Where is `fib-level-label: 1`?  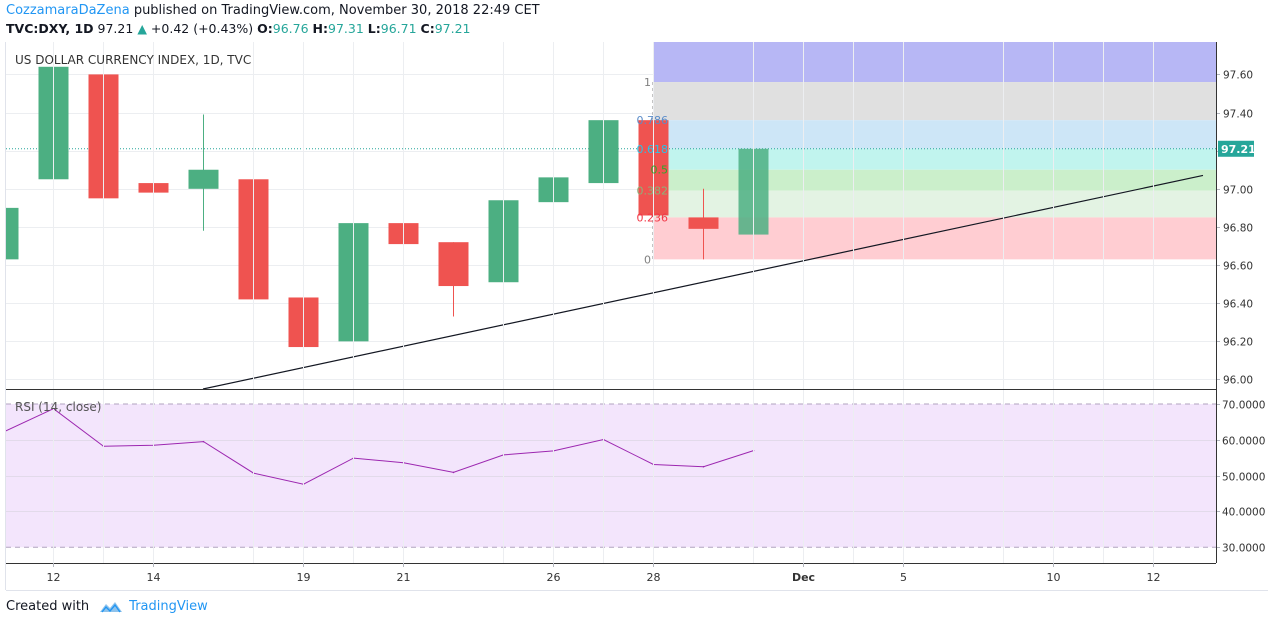 fib-level-label: 1 is located at coordinates (647, 82).